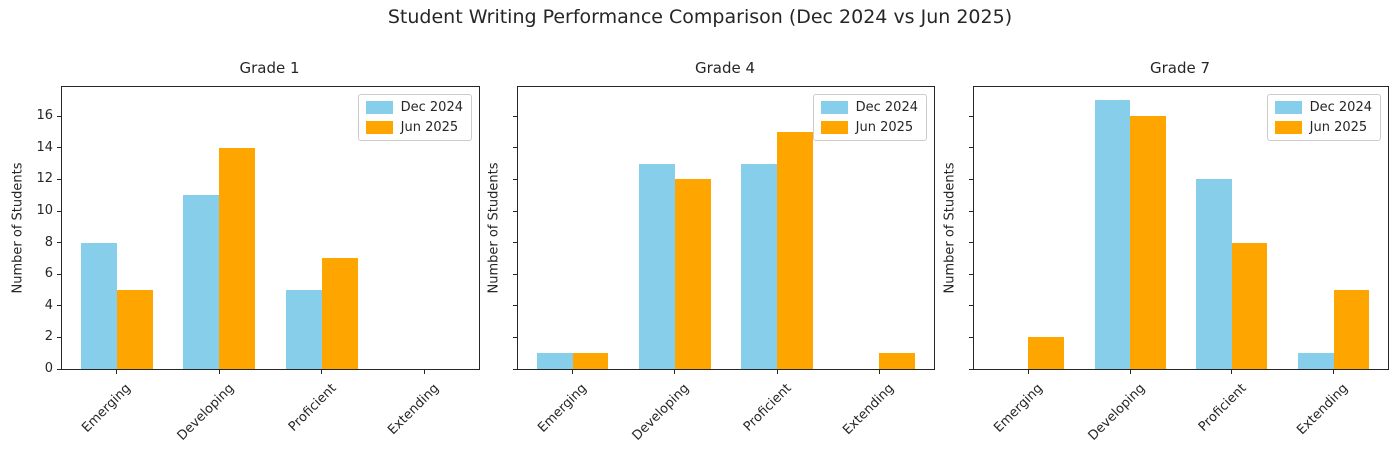 The width and height of the screenshot is (1400, 467). What do you see at coordinates (1180, 68) in the screenshot?
I see `subplot-title-grade-7: Grade 7` at bounding box center [1180, 68].